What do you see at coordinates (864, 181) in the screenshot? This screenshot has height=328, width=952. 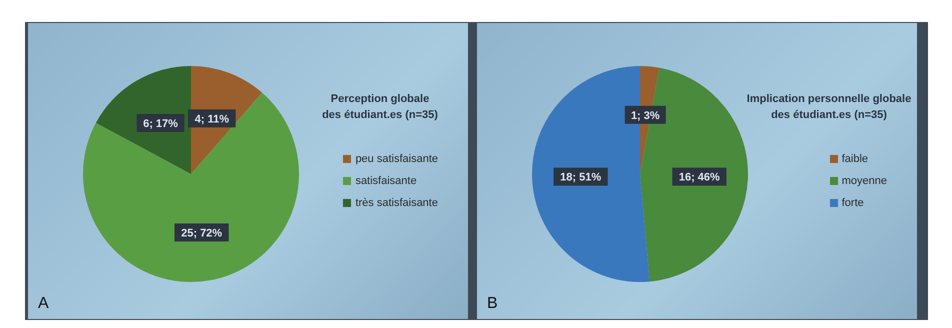 I see `legend-label: moyenne` at bounding box center [864, 181].